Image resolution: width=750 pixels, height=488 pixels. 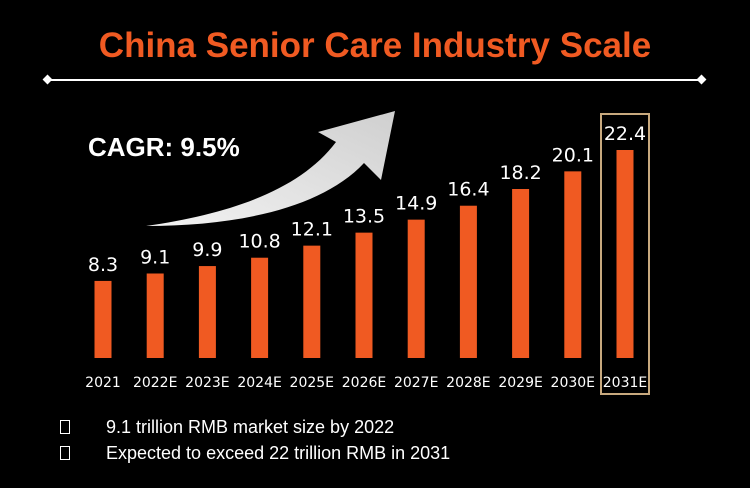 I want to click on bar-2021, so click(x=103, y=319).